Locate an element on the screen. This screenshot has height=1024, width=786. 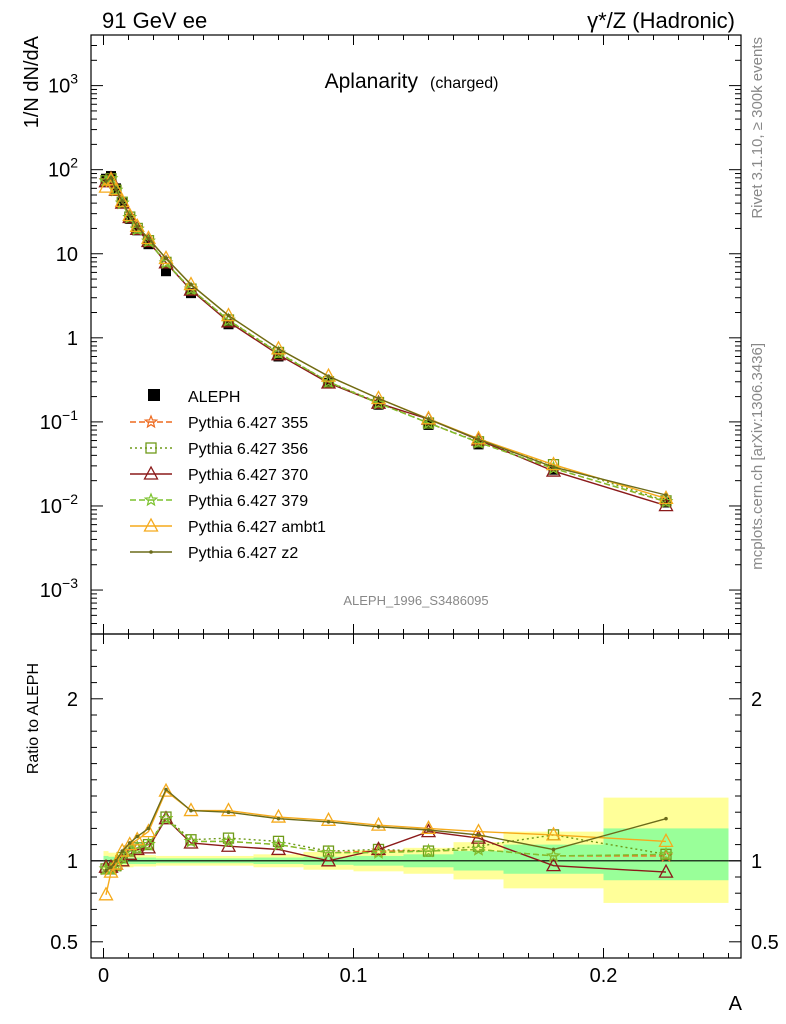
top-ylabel: 1/N dN/dA is located at coordinates (32, 81).